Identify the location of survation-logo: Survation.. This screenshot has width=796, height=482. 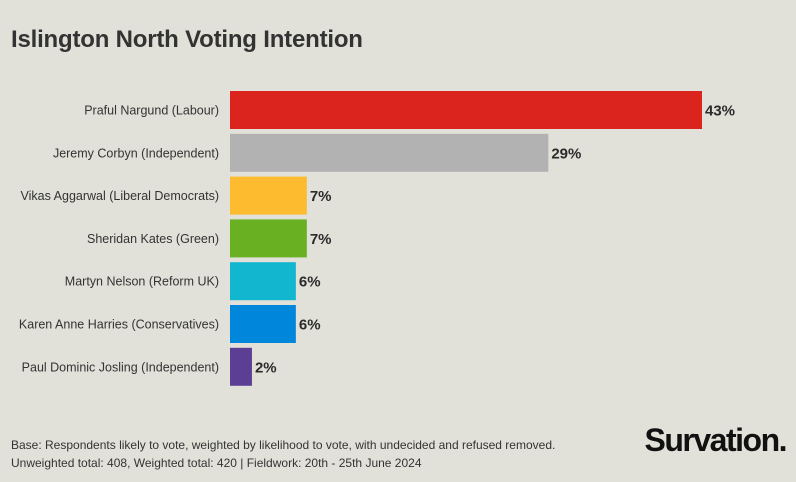
(716, 440).